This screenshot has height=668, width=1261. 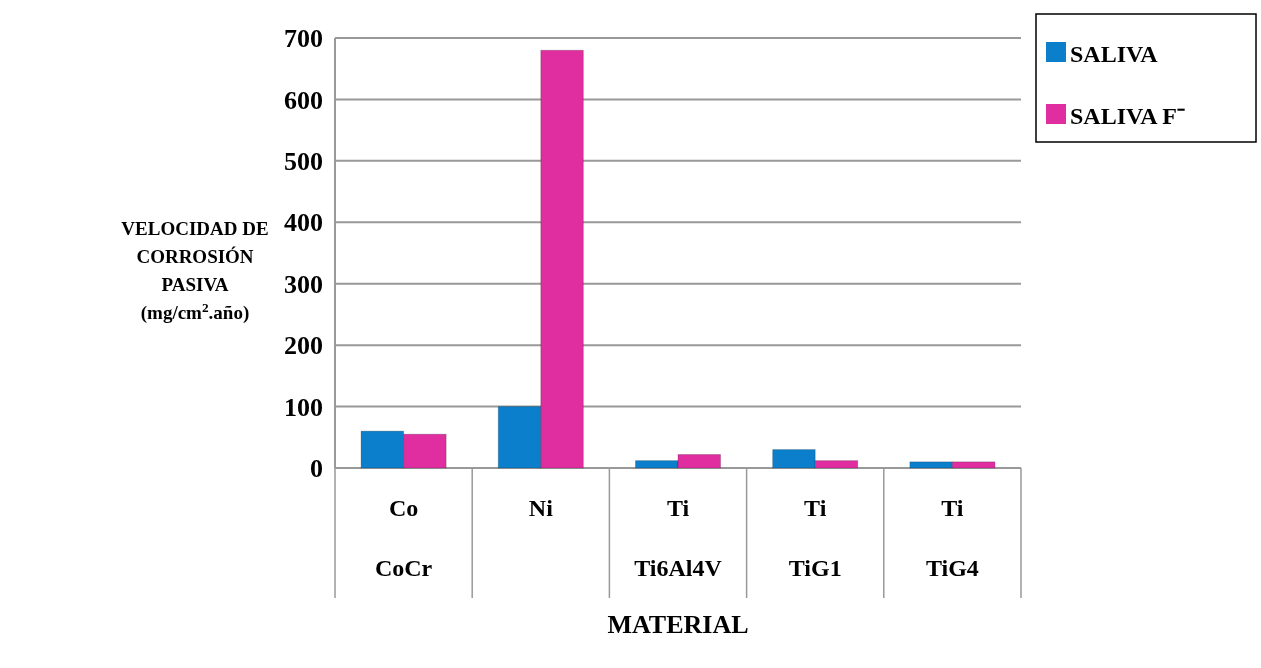 I want to click on y-tick-label: 500, so click(x=303, y=161).